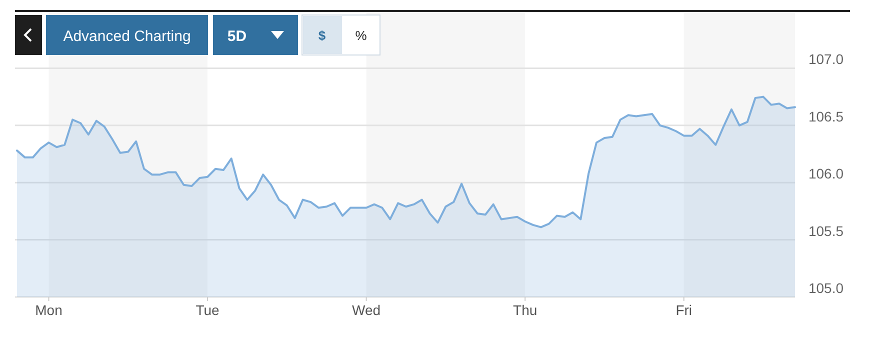 This screenshot has width=870, height=342. I want to click on text-button: Advanced Charting, so click(127, 35).